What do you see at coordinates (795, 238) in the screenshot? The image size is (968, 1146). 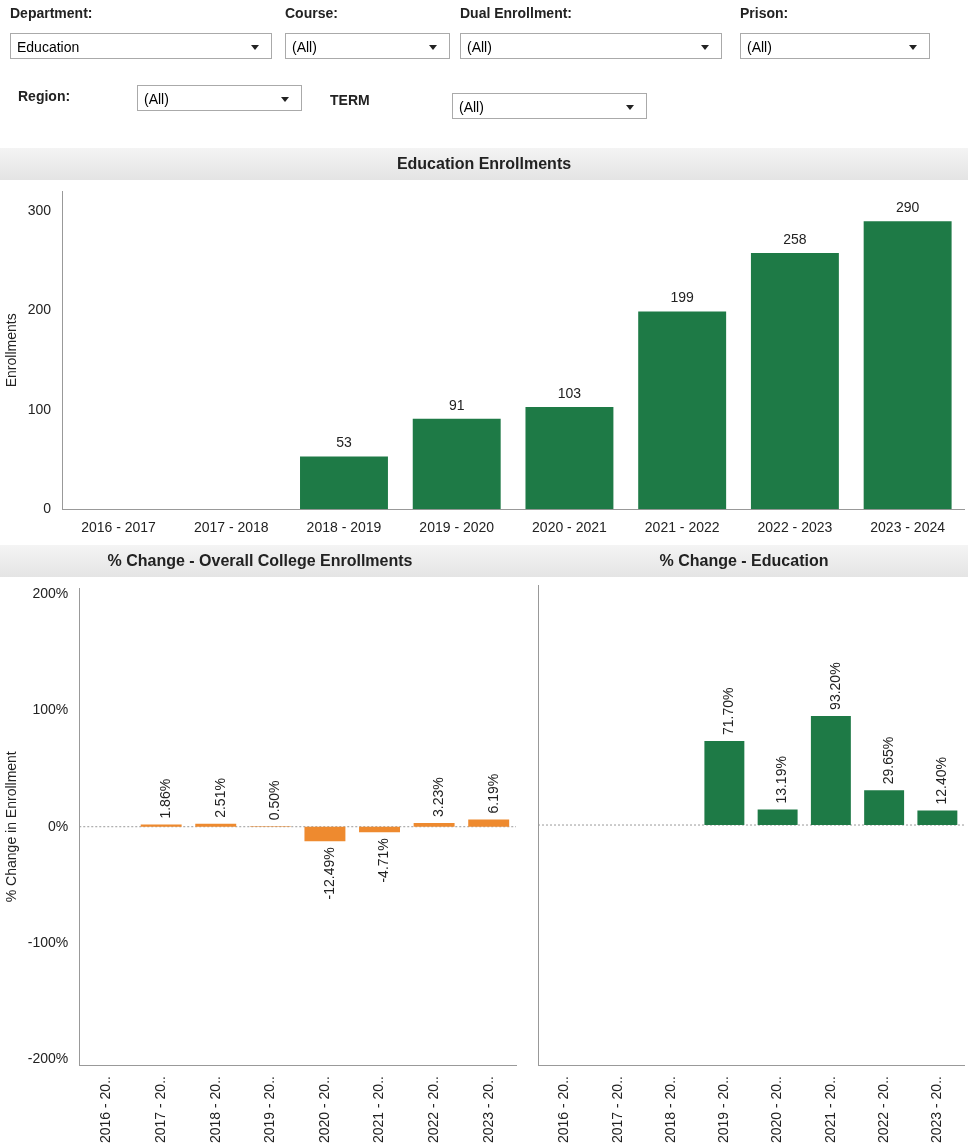 I see `data-label: 258` at bounding box center [795, 238].